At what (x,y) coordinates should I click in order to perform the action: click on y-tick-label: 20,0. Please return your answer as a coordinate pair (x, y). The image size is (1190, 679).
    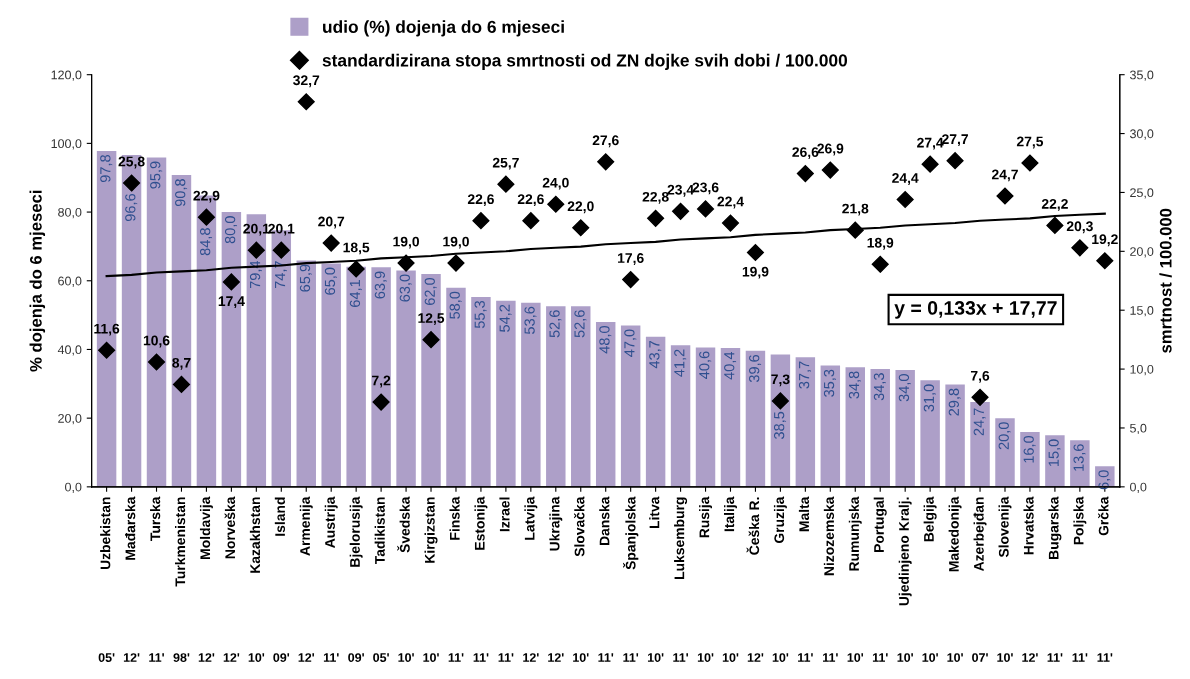
    Looking at the image, I should click on (70, 419).